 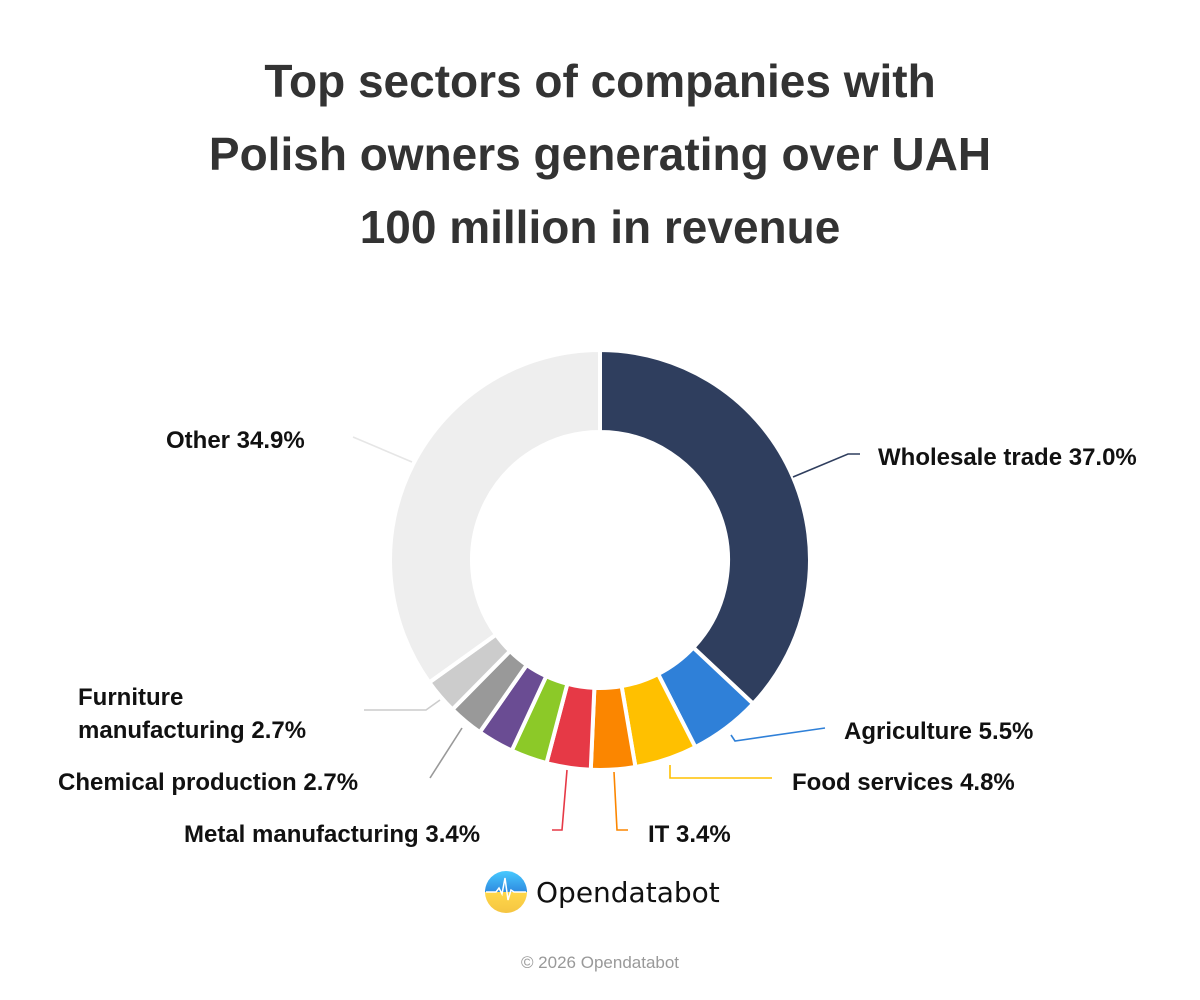 I want to click on title-line: 100 million in revenue, so click(x=600, y=227).